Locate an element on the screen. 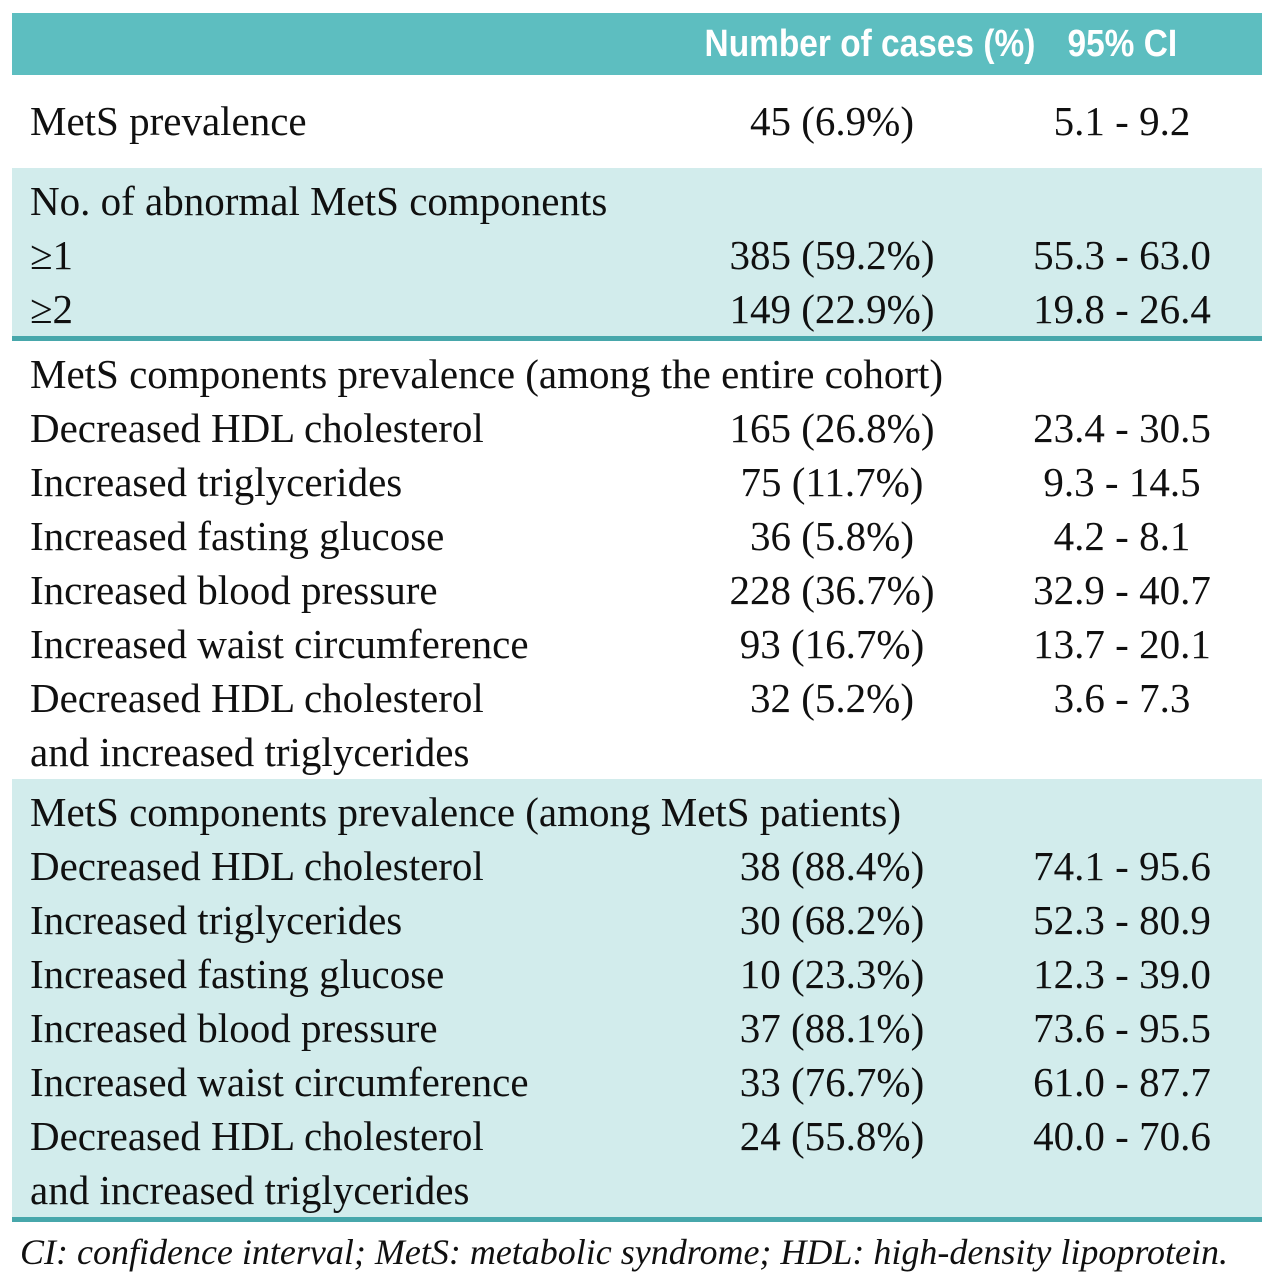 This screenshot has height=1280, width=1274. row-cases-value: 32 (5.2%) is located at coordinates (832, 698).